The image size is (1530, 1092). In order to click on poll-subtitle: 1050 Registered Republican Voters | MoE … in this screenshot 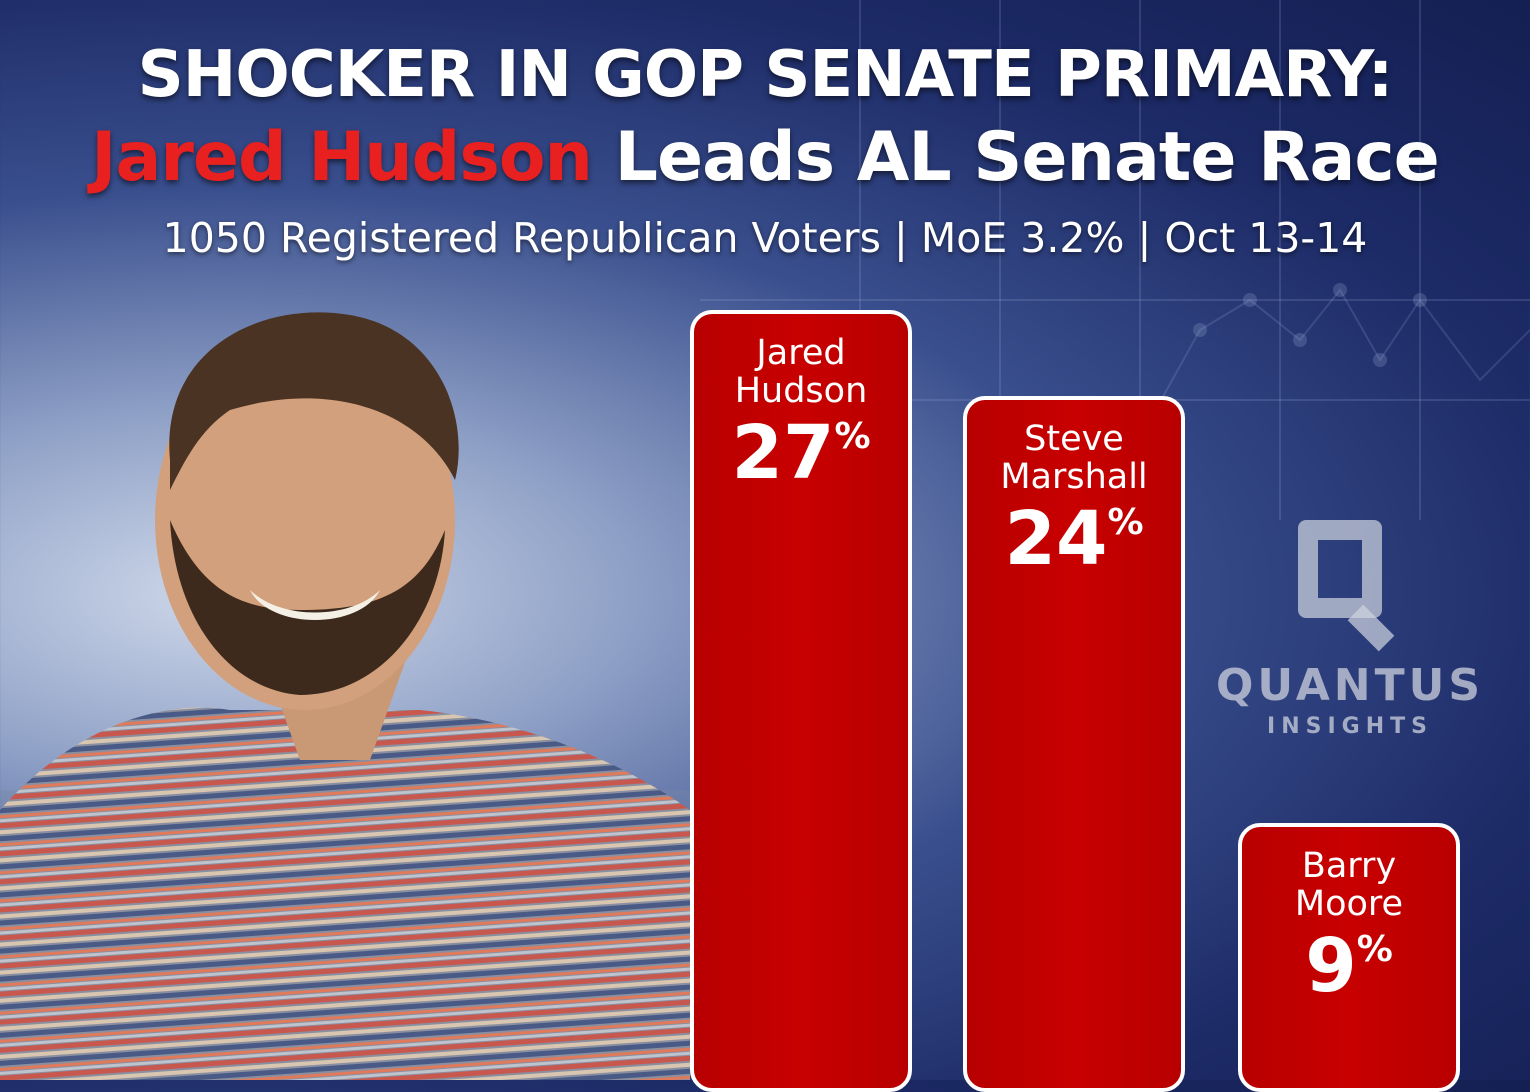, I will do `click(765, 238)`.